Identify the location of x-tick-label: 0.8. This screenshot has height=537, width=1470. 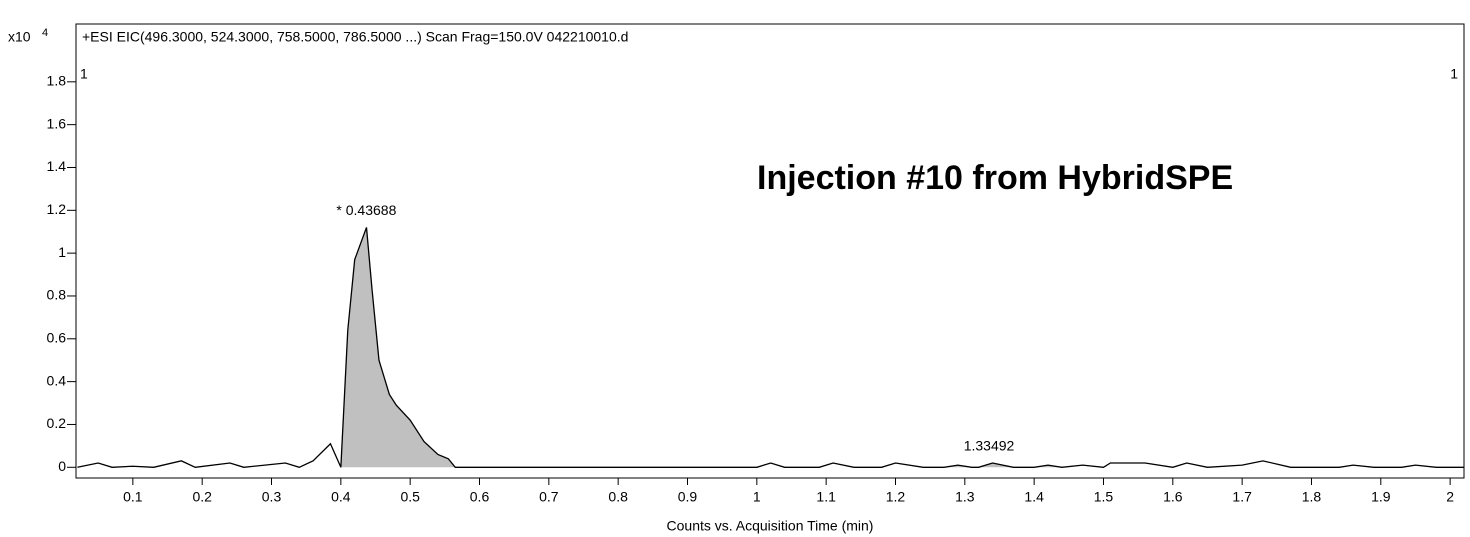
(618, 497).